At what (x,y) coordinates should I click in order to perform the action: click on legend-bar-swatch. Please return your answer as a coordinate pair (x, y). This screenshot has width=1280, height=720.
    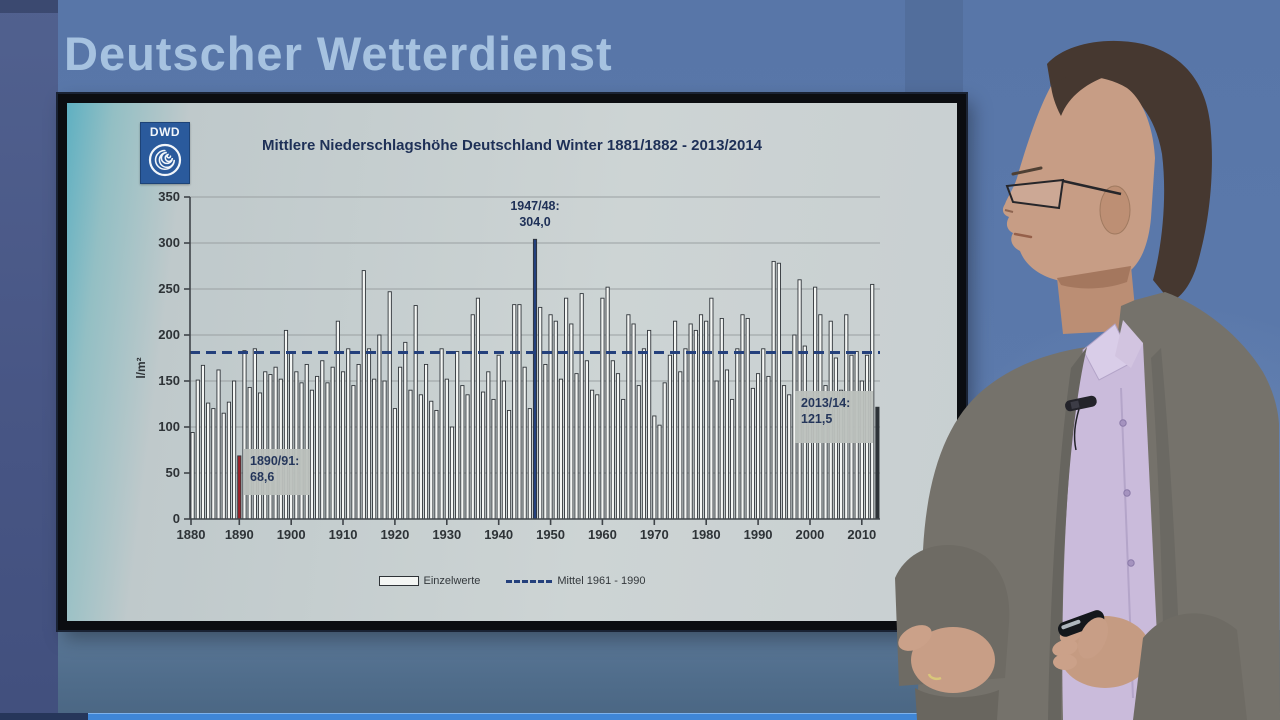
    Looking at the image, I should click on (398, 581).